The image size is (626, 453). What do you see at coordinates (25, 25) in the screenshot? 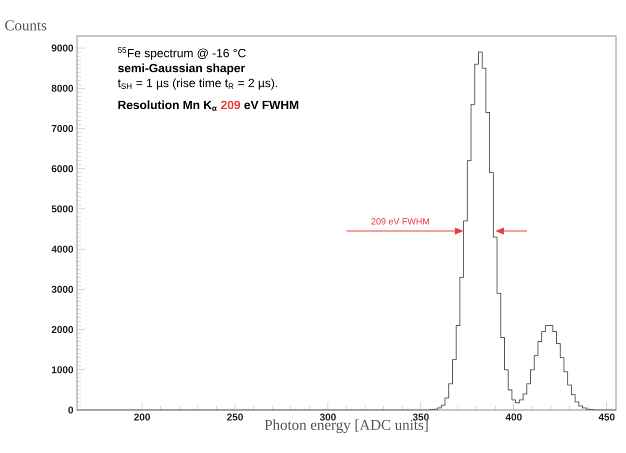
I see `y-axis-title: Counts` at bounding box center [25, 25].